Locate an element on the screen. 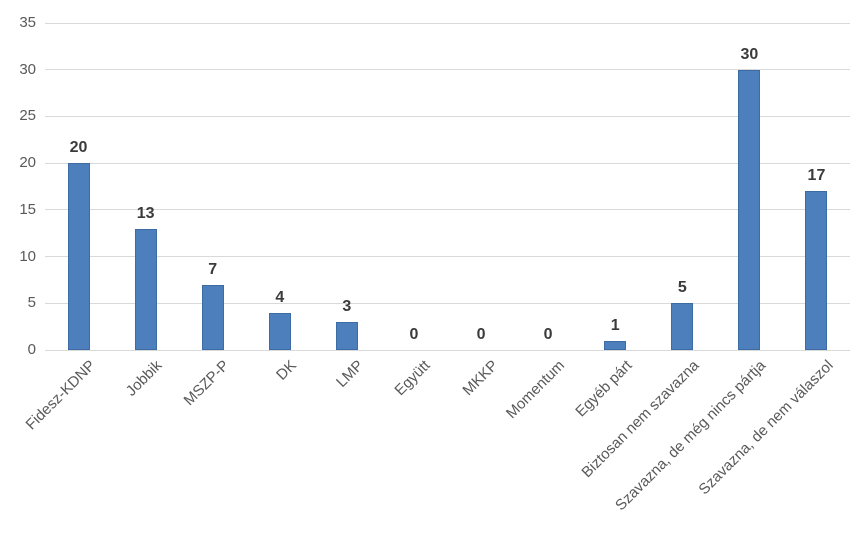  x-axis-category-label: Egyéb párt is located at coordinates (603, 389).